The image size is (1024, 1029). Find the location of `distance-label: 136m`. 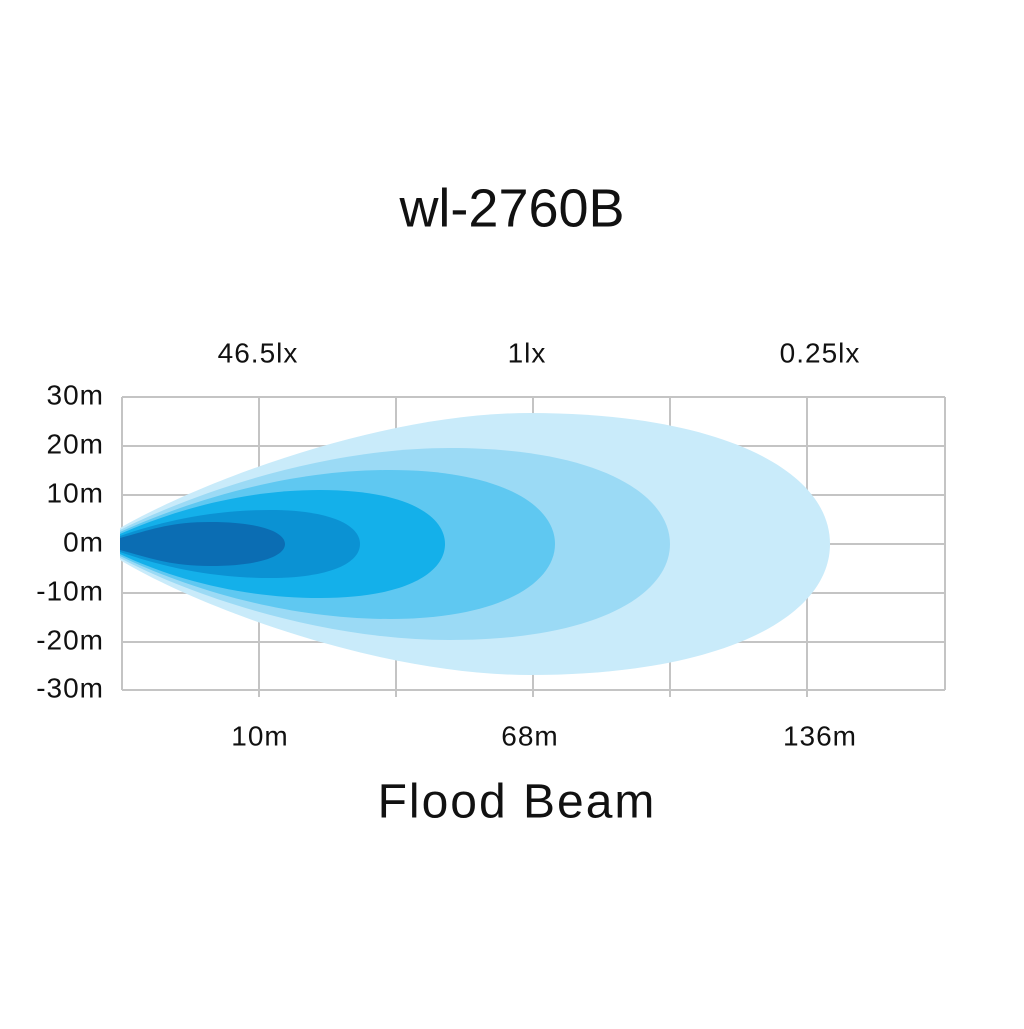

distance-label: 136m is located at coordinates (820, 735).